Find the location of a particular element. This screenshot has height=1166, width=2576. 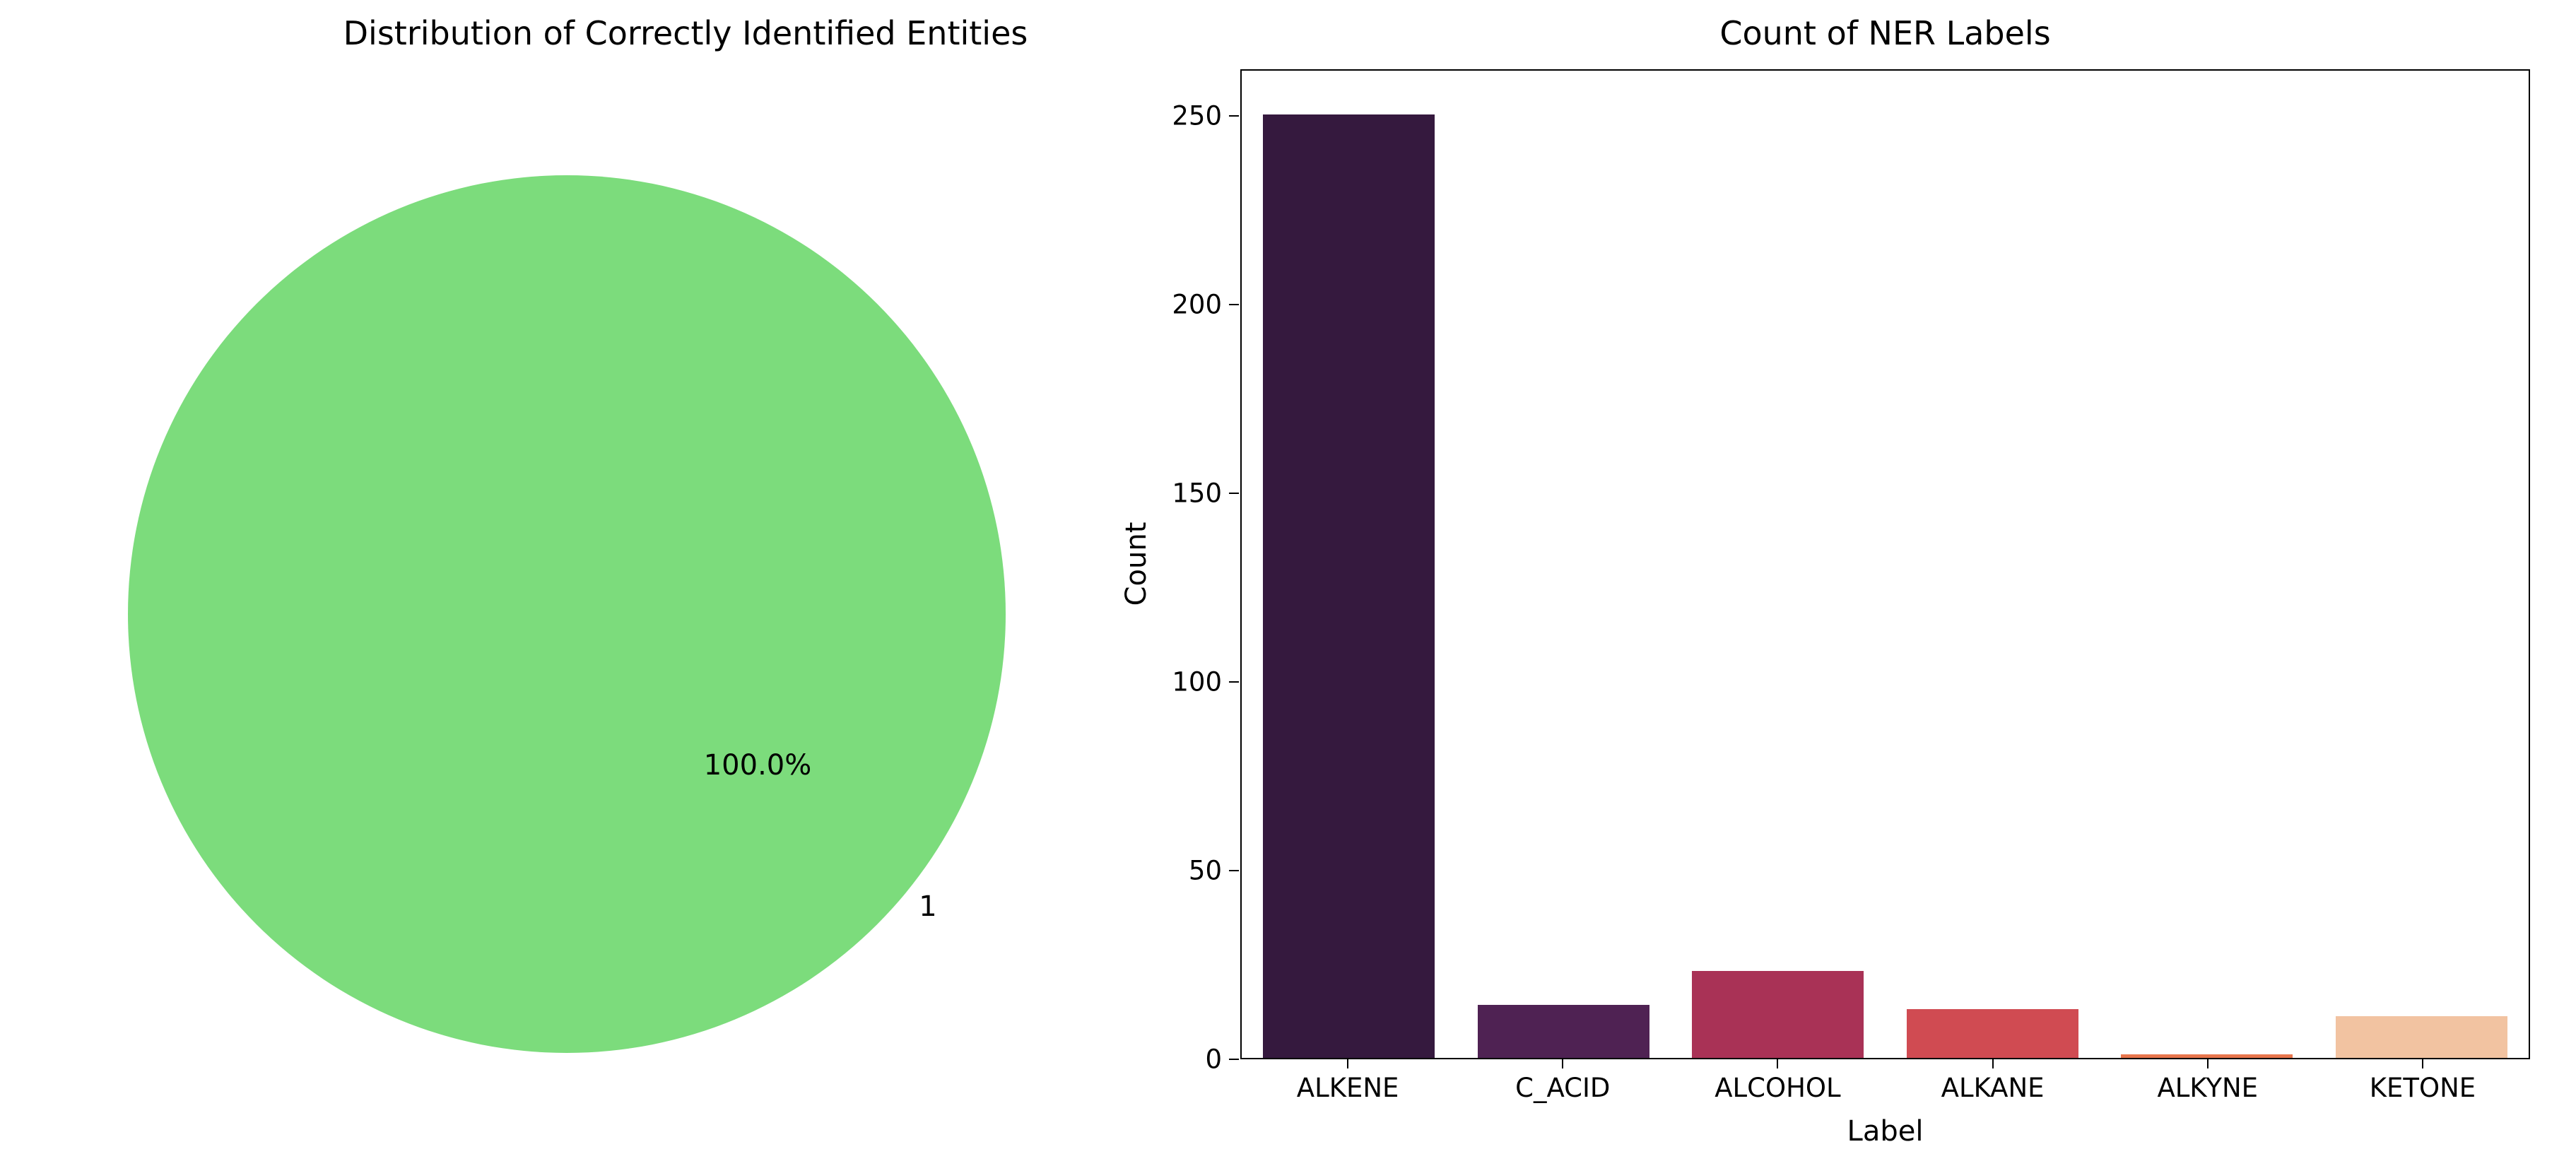

x-axis-ticks: ALKENE C_ACID ALCOHOL ALKANE ALKYNE KETONE is located at coordinates (1885, 1081).